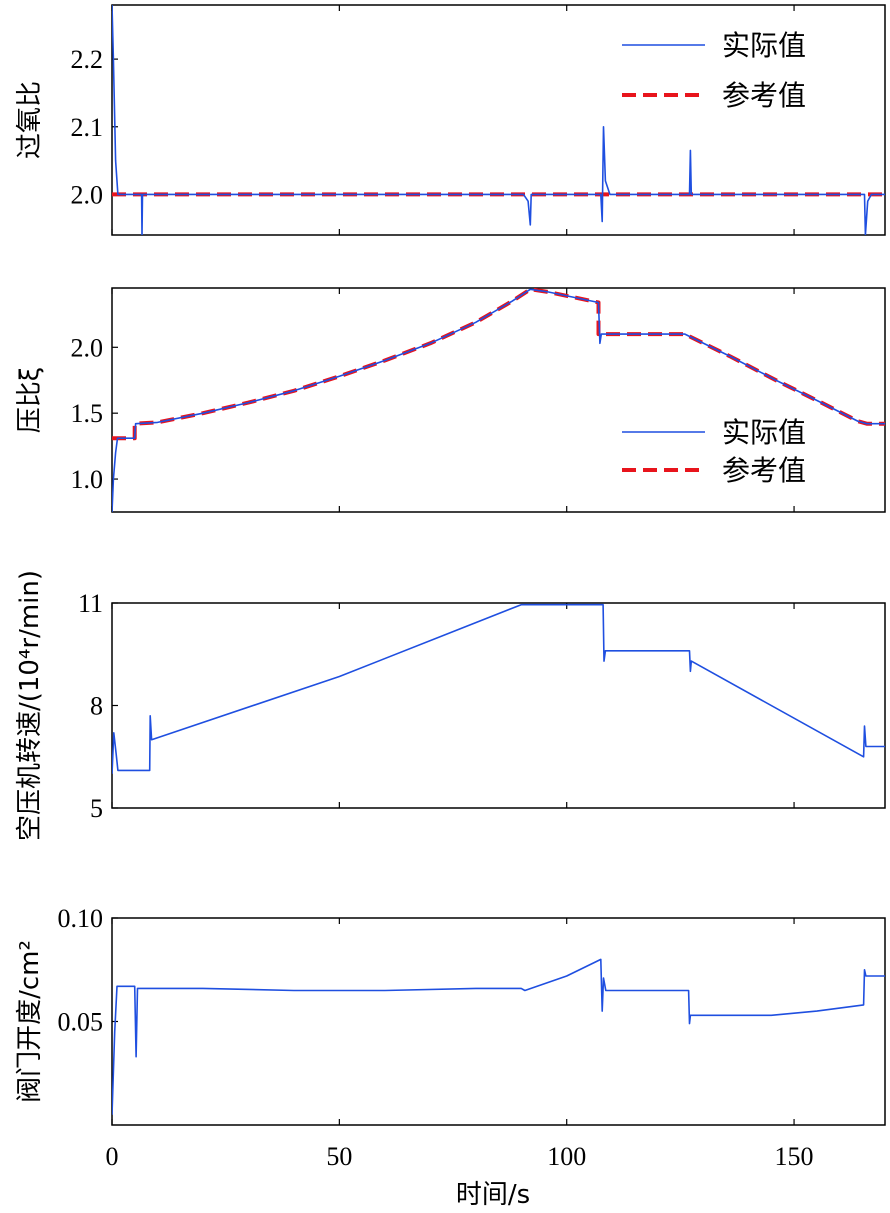 This screenshot has height=1213, width=890. Describe the element at coordinates (30, 400) in the screenshot. I see `y-axis-title: 压比ξ` at that location.